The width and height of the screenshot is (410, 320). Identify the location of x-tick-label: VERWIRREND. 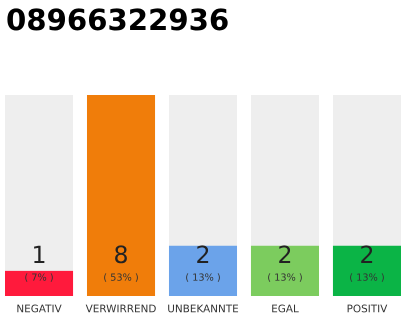
(121, 308).